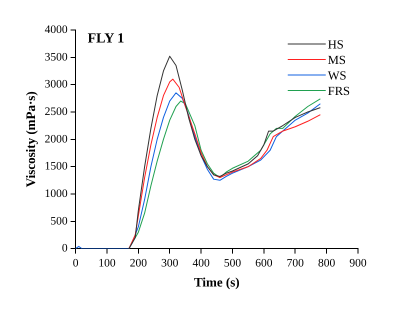 This screenshot has height=315, width=412. I want to click on chart-title: FLY 1, so click(106, 39).